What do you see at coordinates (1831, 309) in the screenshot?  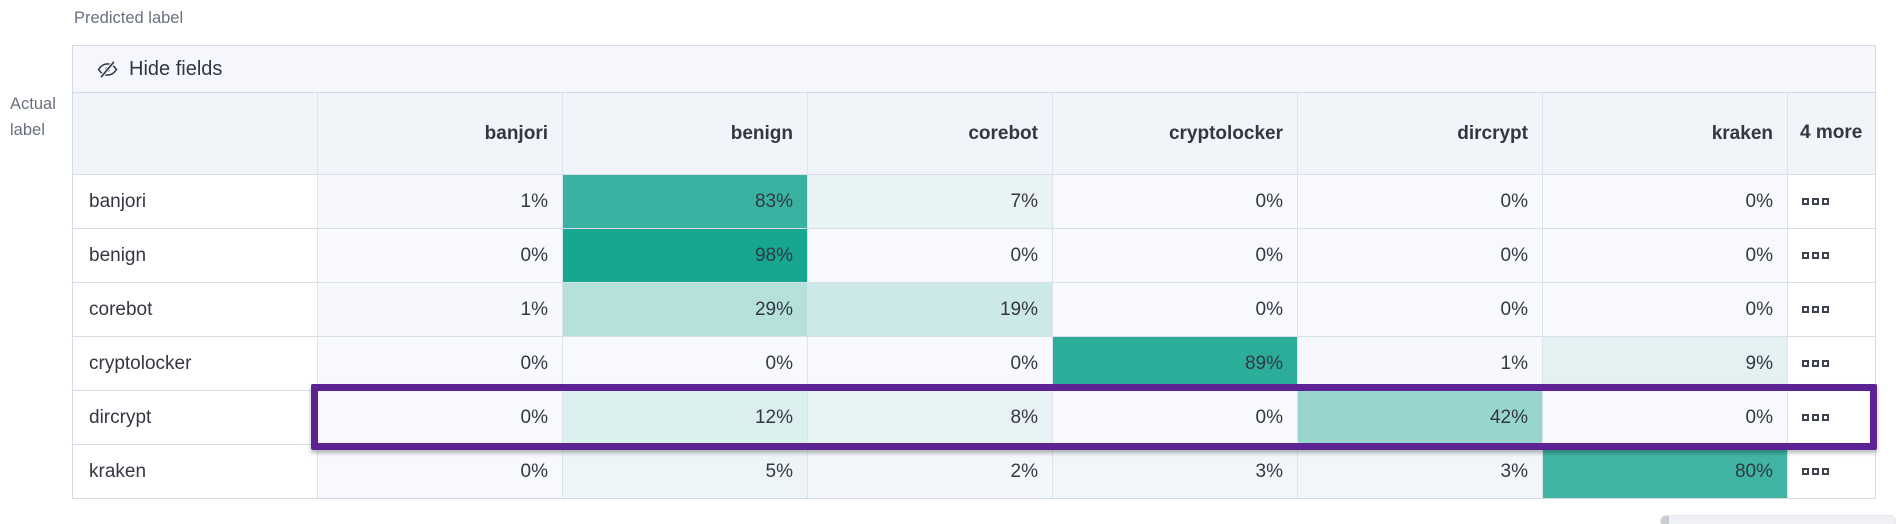 I see `row-more-cell-corebot` at bounding box center [1831, 309].